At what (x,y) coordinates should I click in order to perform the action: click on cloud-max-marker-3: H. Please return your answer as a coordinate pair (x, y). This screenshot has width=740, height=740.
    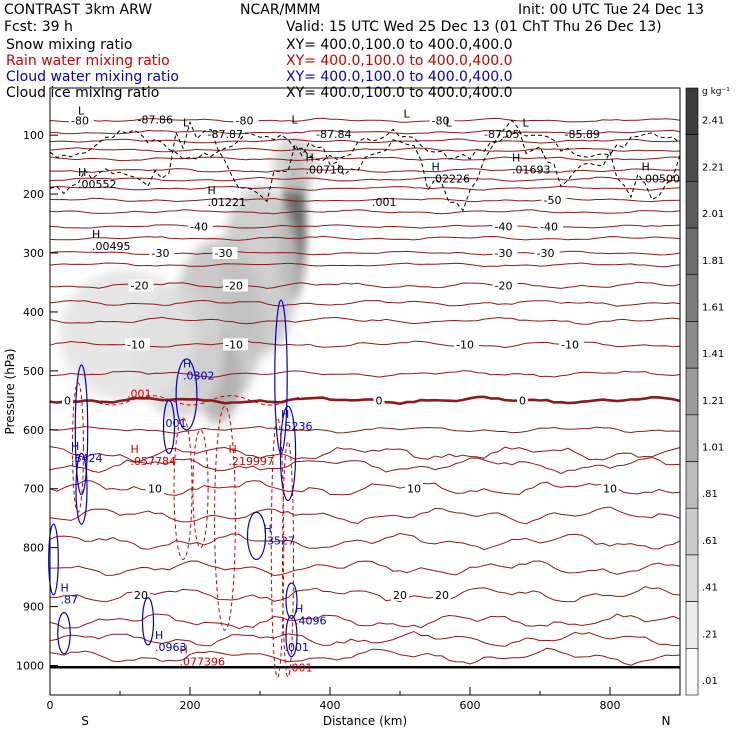
    Looking at the image, I should click on (285, 414).